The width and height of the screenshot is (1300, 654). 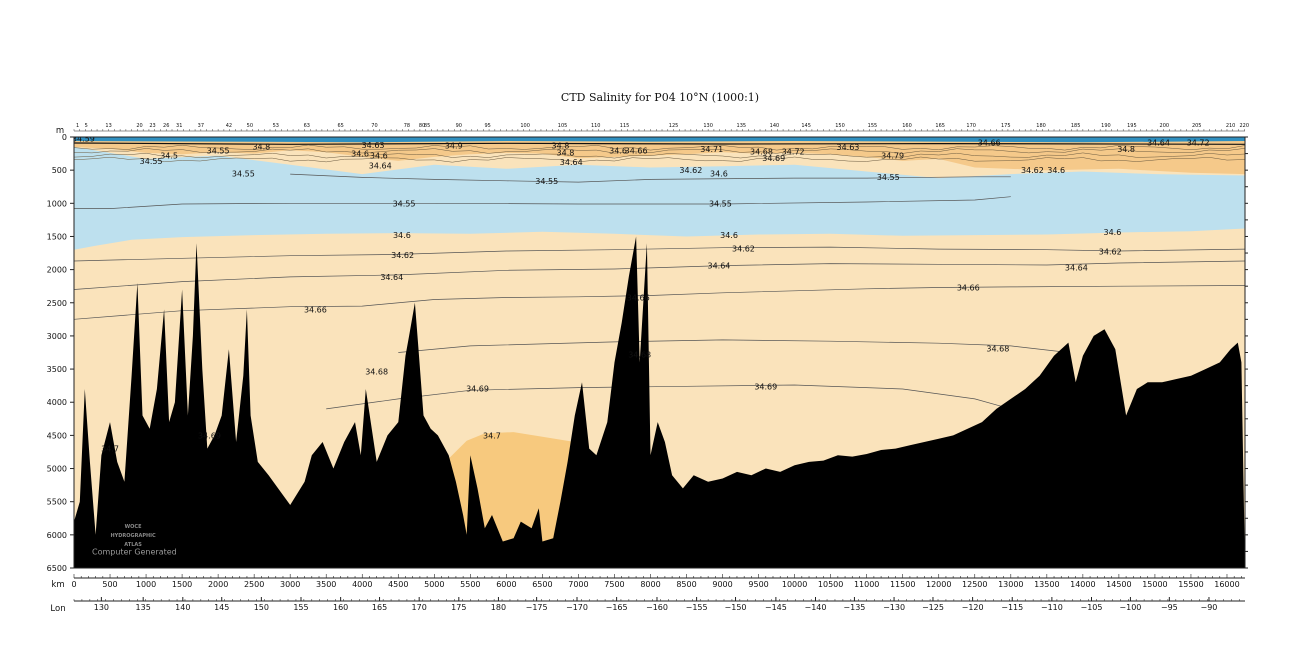 What do you see at coordinates (720, 203) in the screenshot?
I see `contour-label-33: 34.55` at bounding box center [720, 203].